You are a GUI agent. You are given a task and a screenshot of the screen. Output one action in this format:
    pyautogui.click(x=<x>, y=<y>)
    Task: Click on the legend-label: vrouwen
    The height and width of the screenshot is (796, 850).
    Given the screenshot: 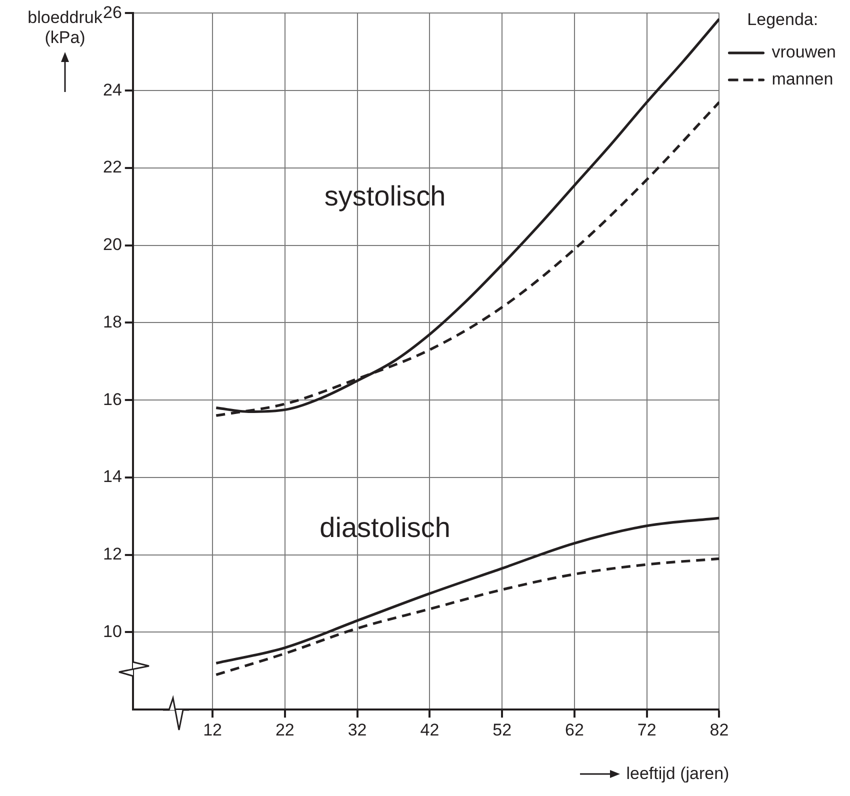 What is the action you would take?
    pyautogui.click(x=804, y=52)
    